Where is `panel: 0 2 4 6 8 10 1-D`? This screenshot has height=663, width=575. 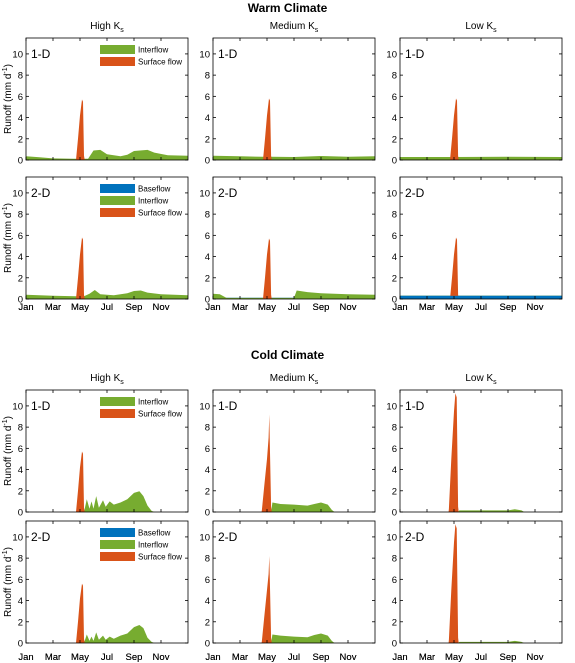
panel: 0 2 4 6 8 10 1-D is located at coordinates (287, 102).